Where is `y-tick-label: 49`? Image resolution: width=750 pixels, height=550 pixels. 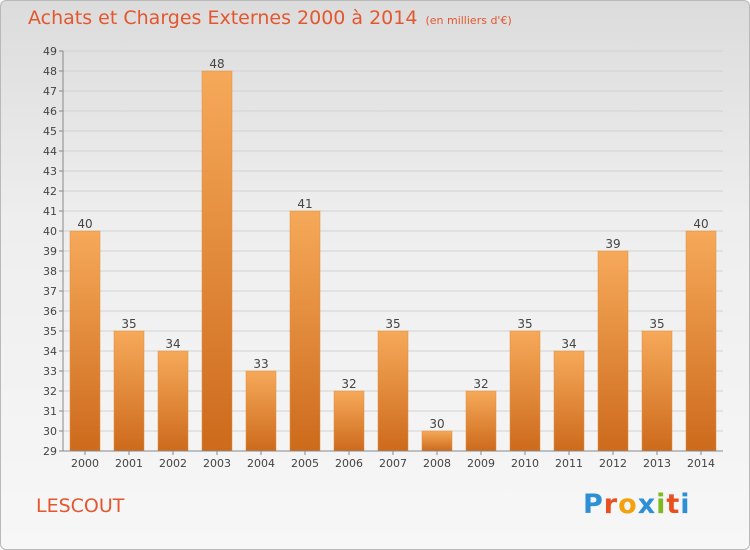 y-tick-label: 49 is located at coordinates (50, 51).